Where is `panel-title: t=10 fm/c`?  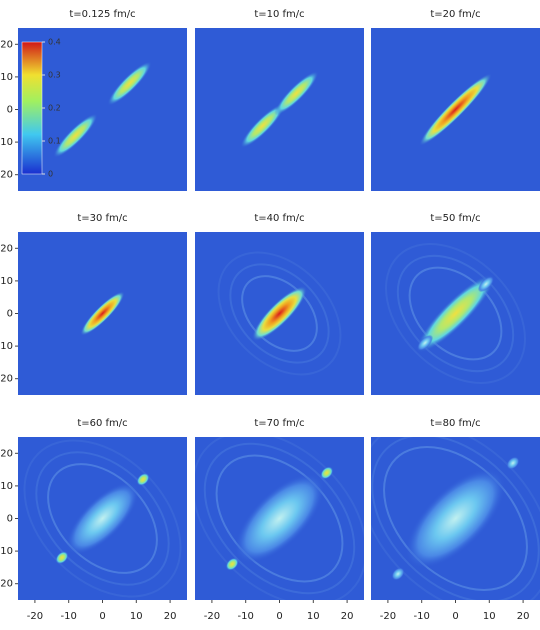 panel-title: t=10 fm/c is located at coordinates (279, 14).